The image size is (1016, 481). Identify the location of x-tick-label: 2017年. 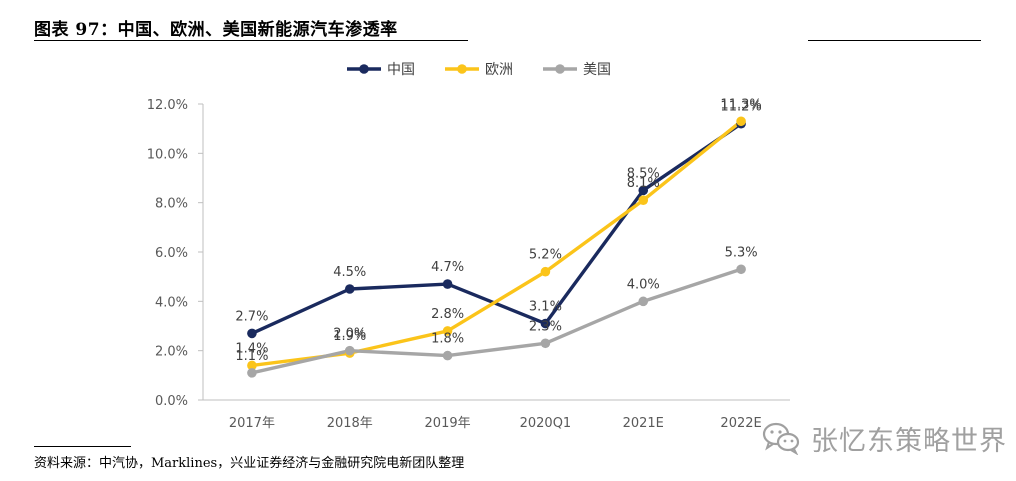
(252, 423).